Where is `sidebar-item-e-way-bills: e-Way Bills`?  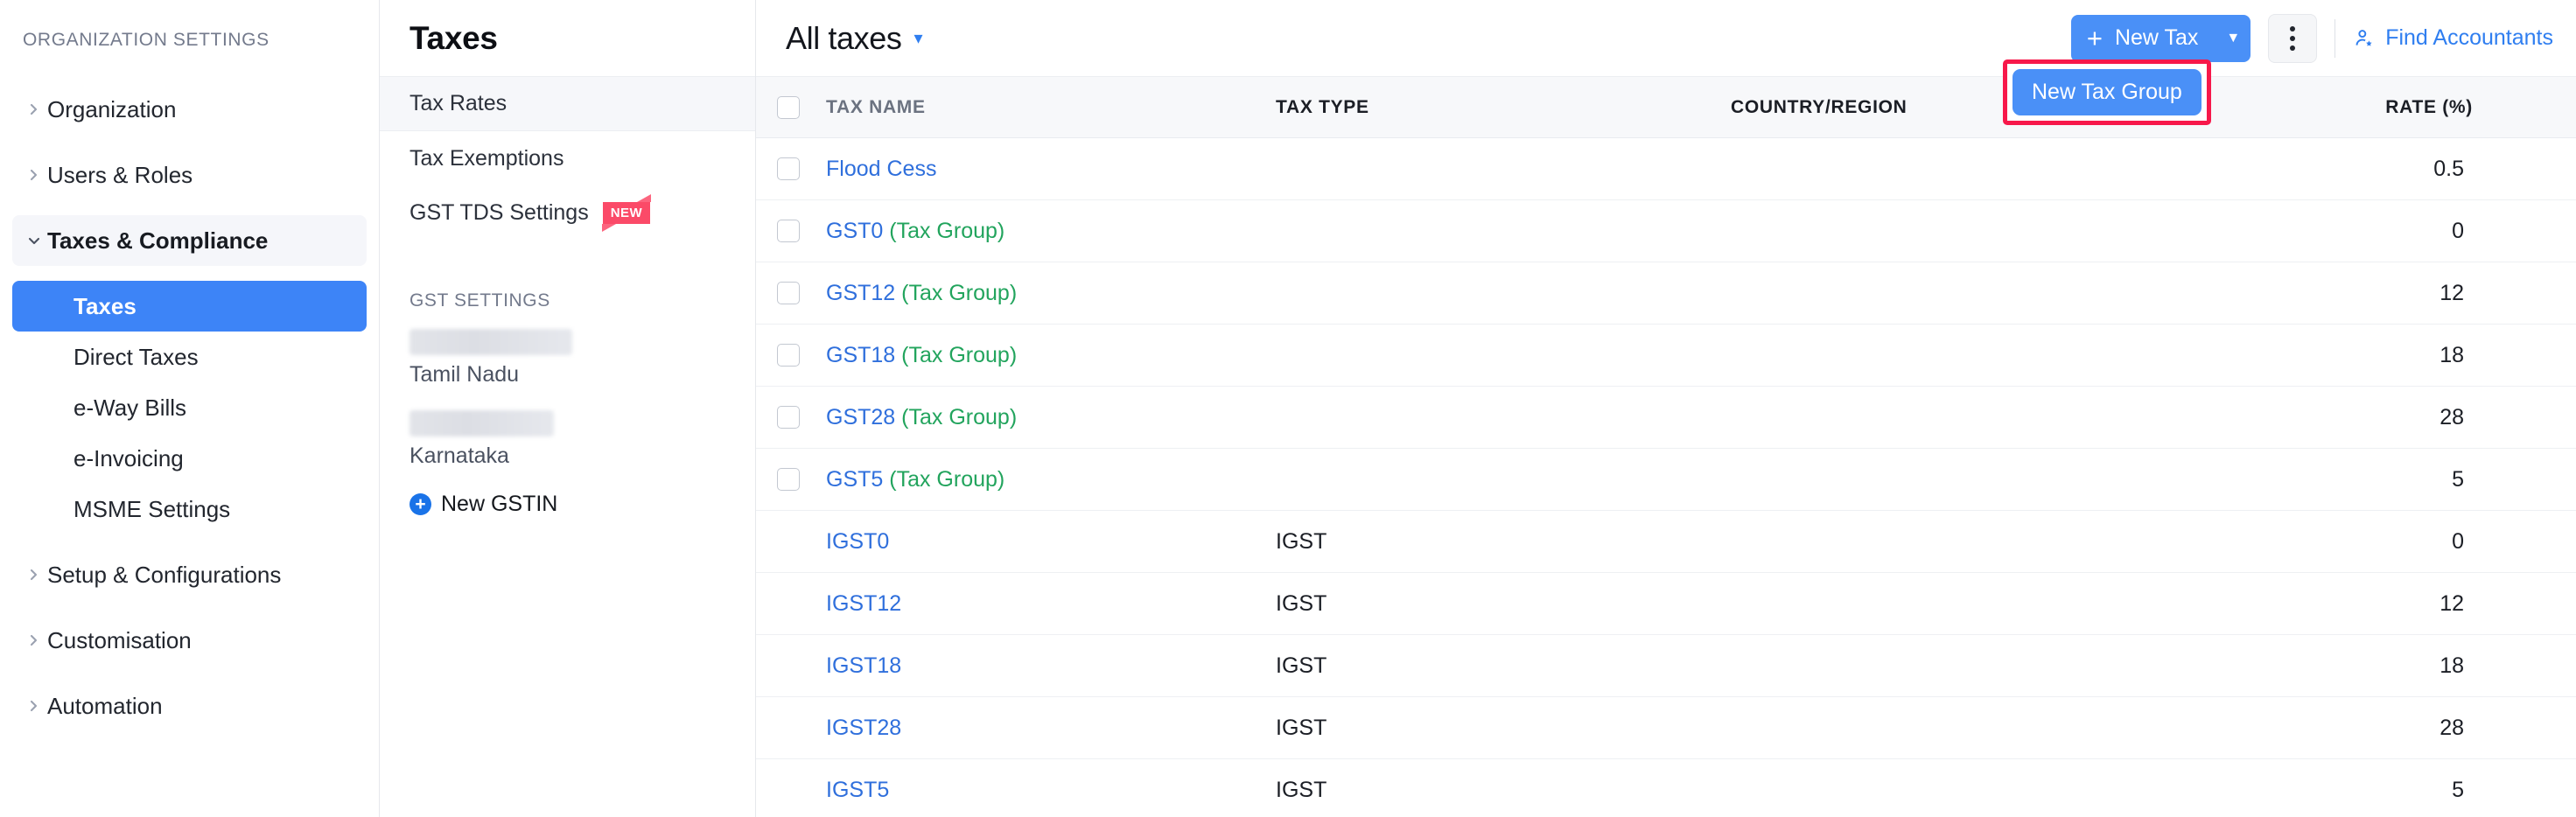 sidebar-item-e-way-bills: e-Way Bills is located at coordinates (189, 407).